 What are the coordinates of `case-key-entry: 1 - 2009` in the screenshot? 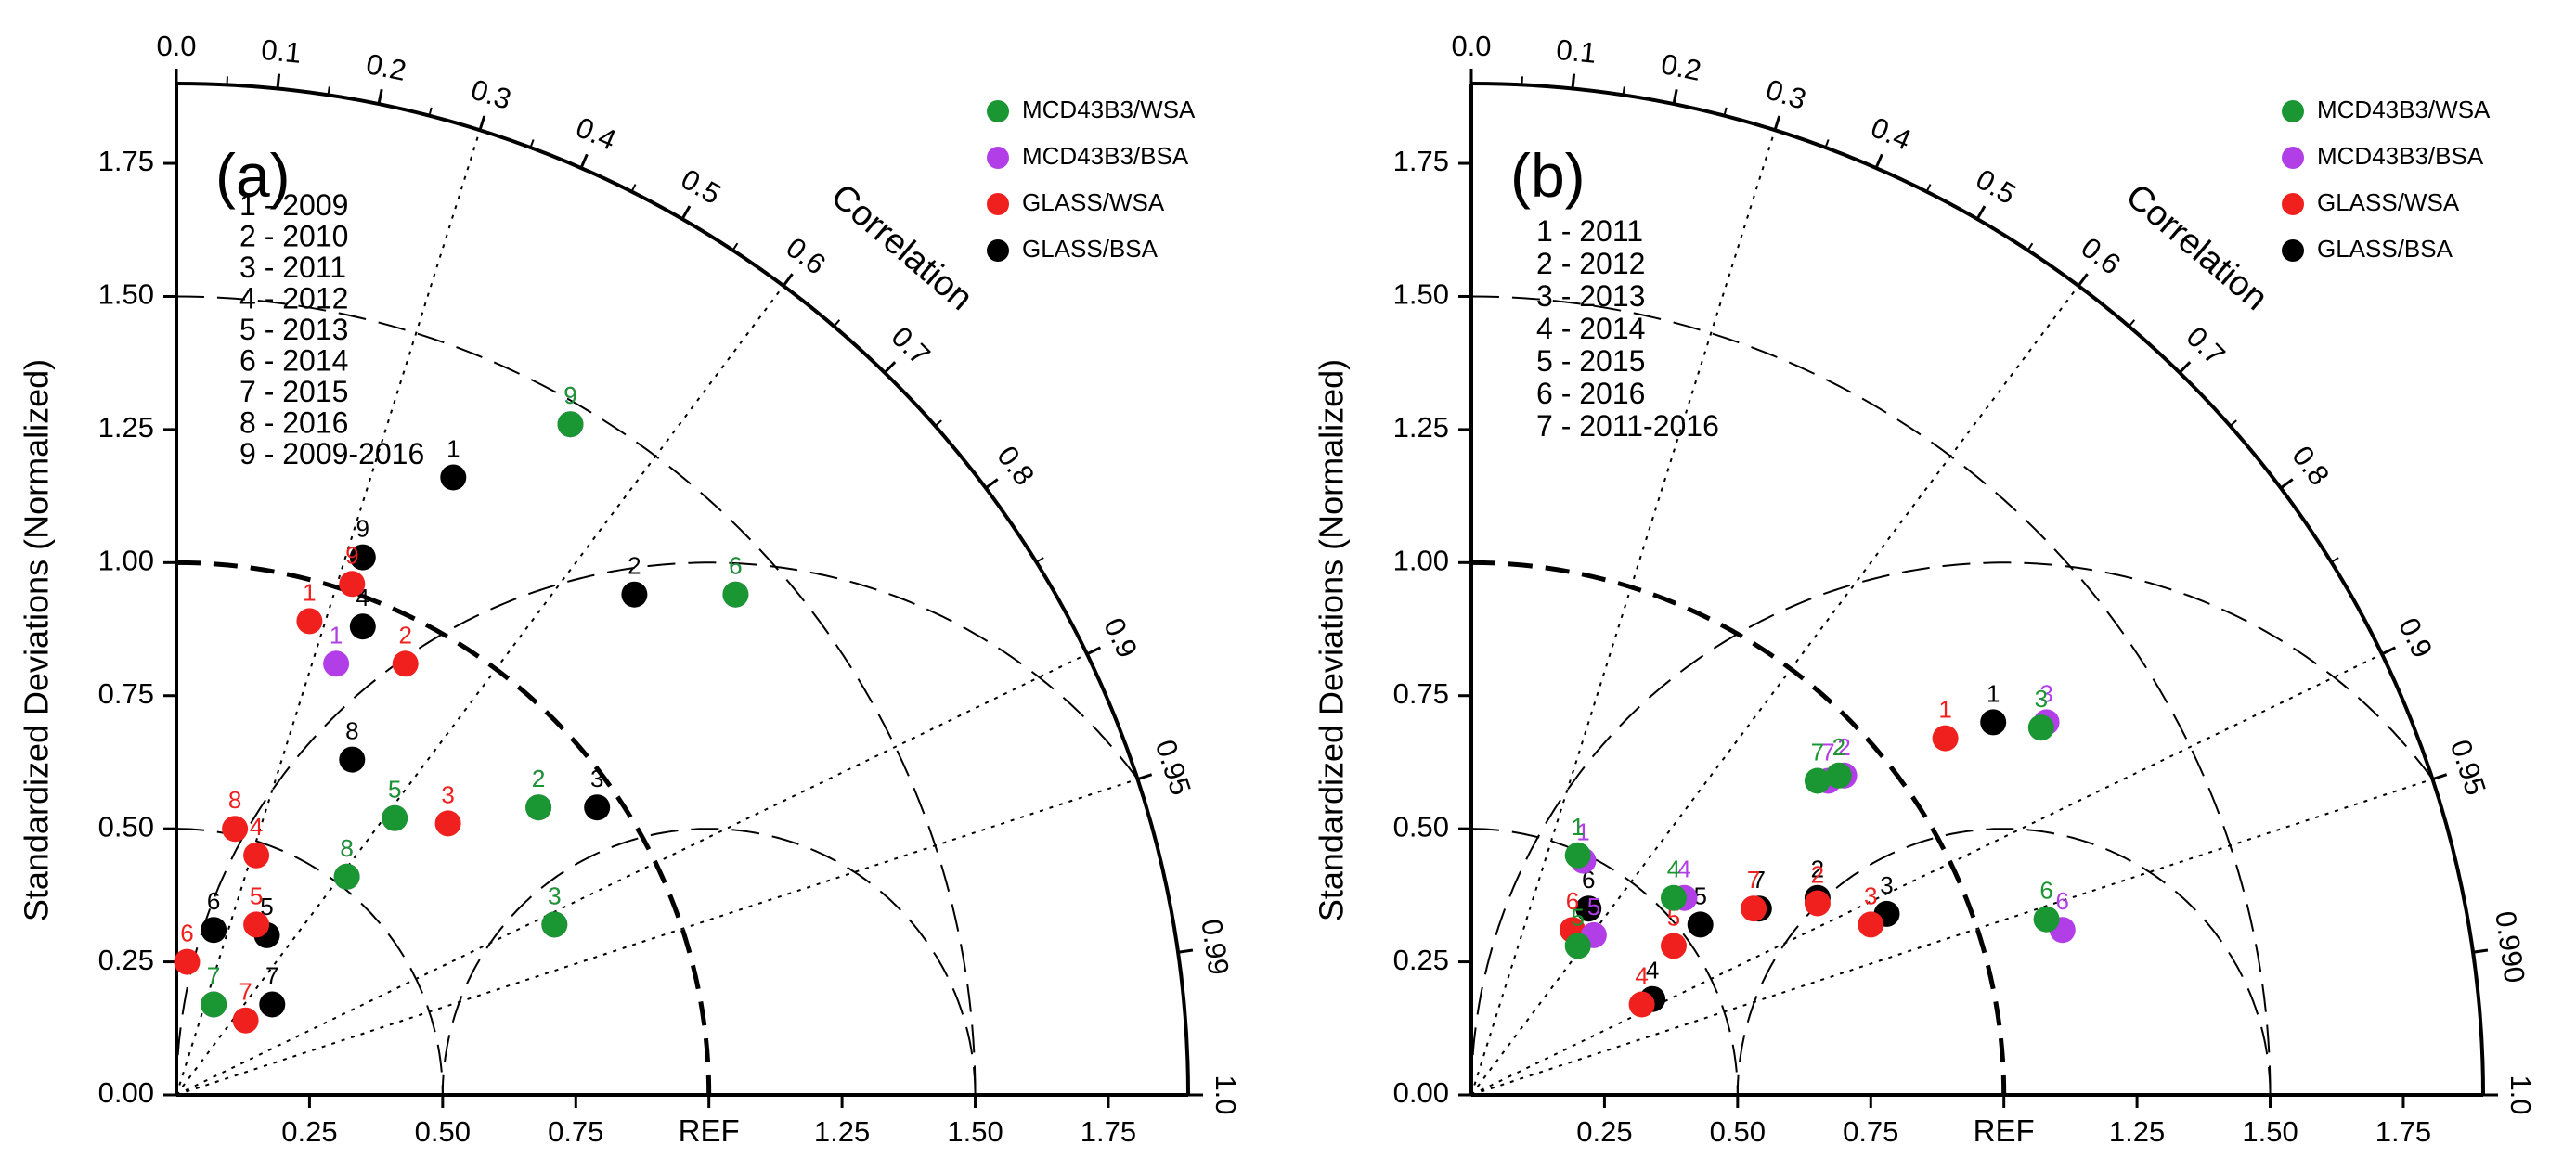 It's located at (293, 205).